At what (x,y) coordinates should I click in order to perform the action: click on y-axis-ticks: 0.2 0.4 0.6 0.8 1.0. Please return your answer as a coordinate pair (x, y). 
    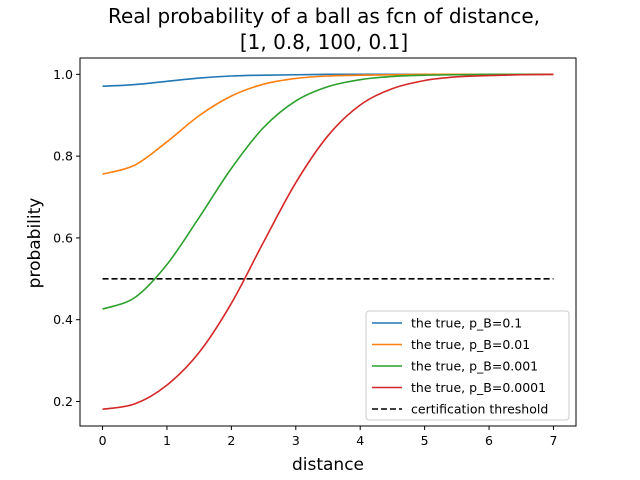
    Looking at the image, I should click on (66, 238).